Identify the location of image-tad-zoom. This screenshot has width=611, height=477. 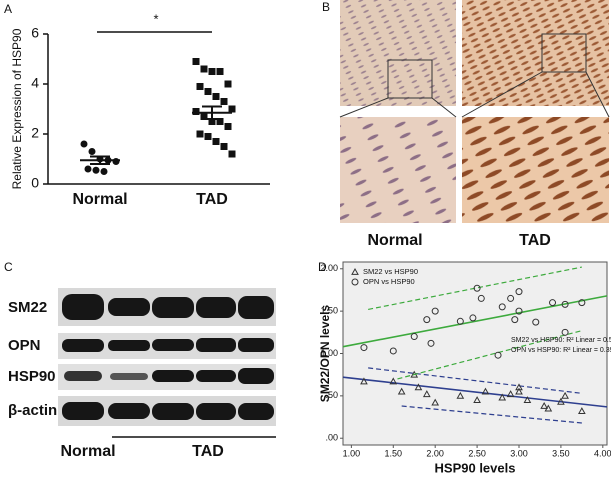
(535, 170).